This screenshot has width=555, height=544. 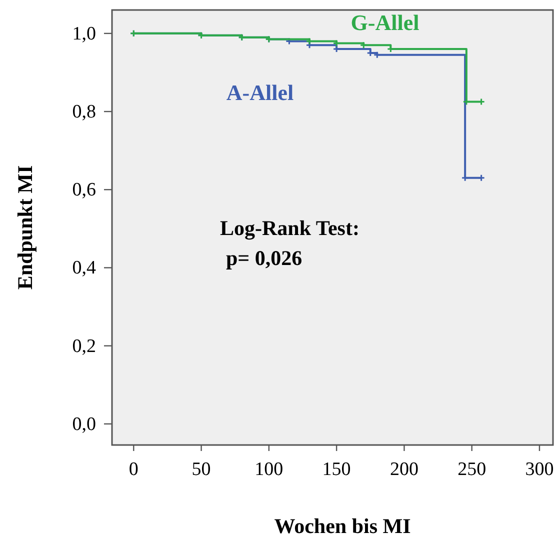 What do you see at coordinates (201, 469) in the screenshot?
I see `x-tick-label: 50` at bounding box center [201, 469].